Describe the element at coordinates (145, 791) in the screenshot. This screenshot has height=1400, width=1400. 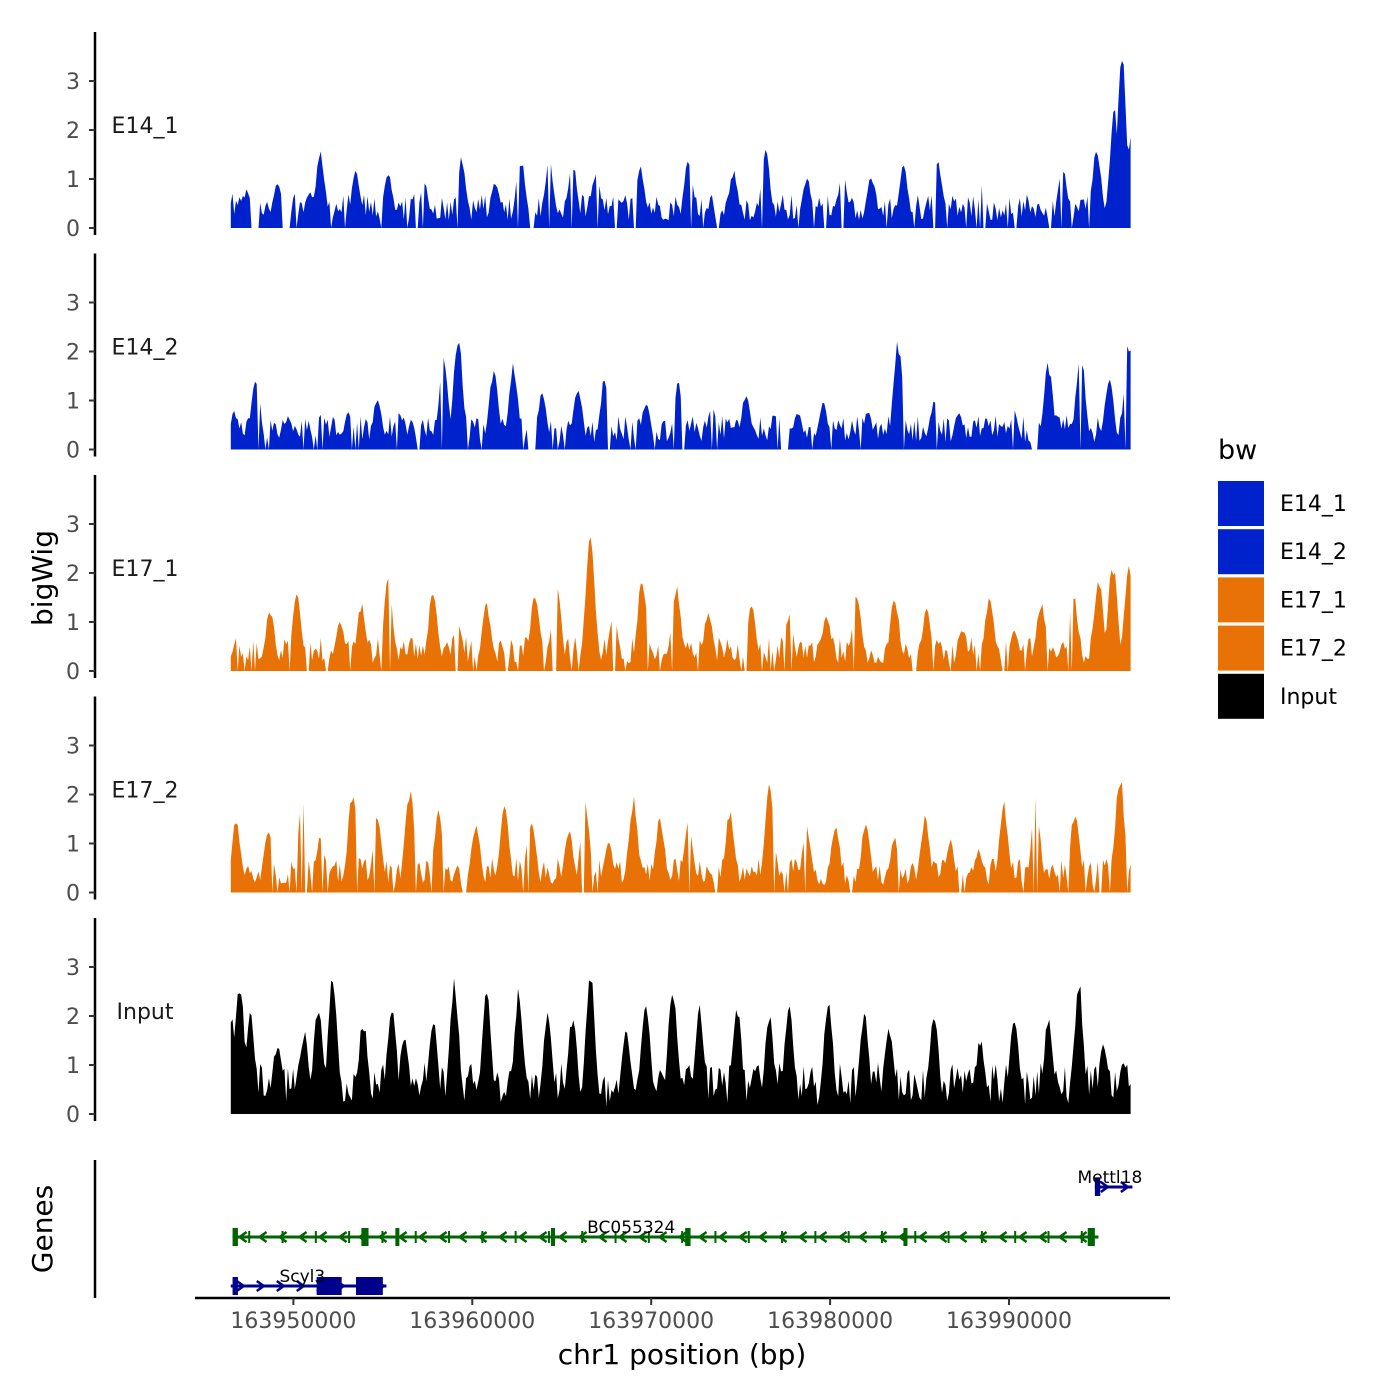
I see `track-label-E17_2: E17_2` at that location.